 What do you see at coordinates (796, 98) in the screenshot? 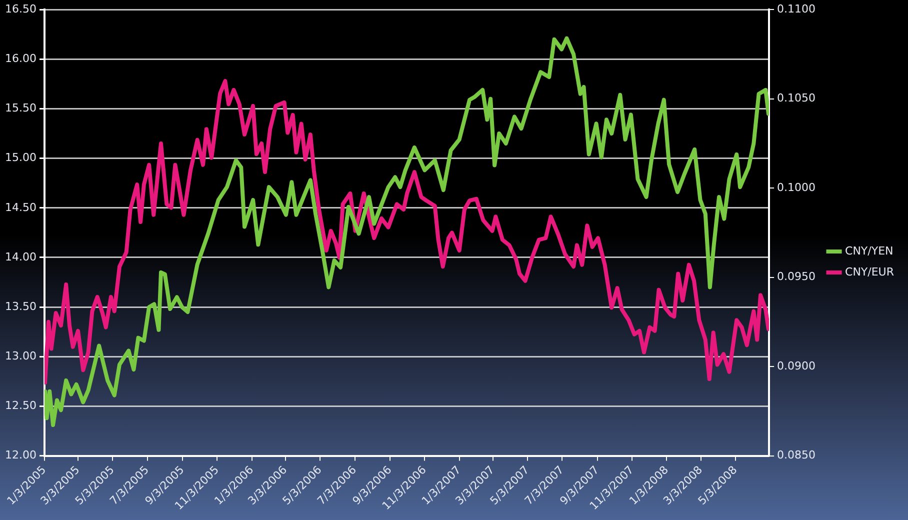
I see `y2-tick-label: 0.1050` at bounding box center [796, 98].